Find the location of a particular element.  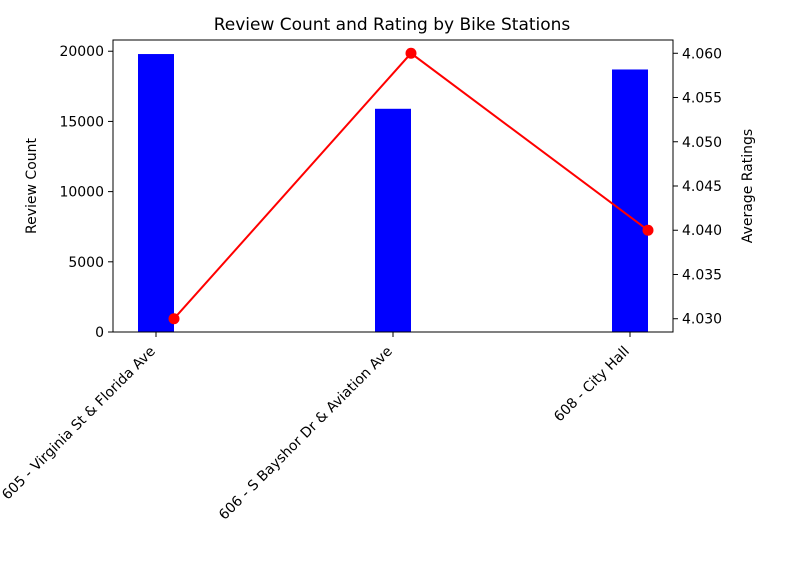

right-tick-label-0: 4.030 is located at coordinates (702, 320).